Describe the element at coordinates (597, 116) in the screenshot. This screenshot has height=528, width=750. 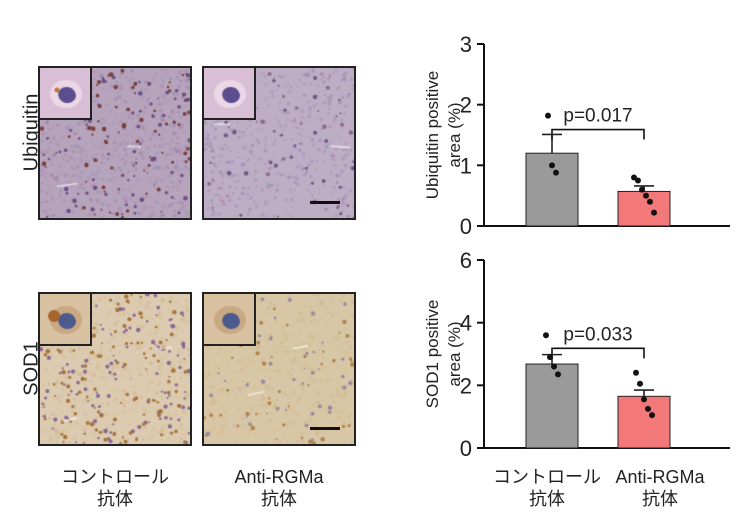
I see `p-value-label: p=0.017` at that location.